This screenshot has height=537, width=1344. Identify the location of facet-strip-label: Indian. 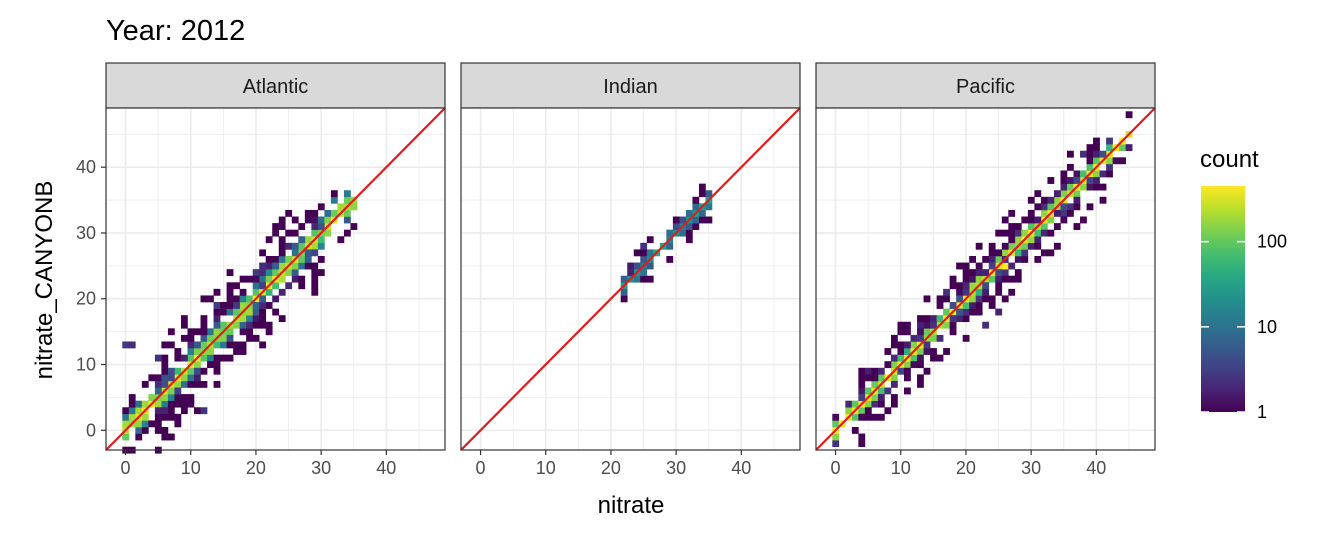
(630, 87).